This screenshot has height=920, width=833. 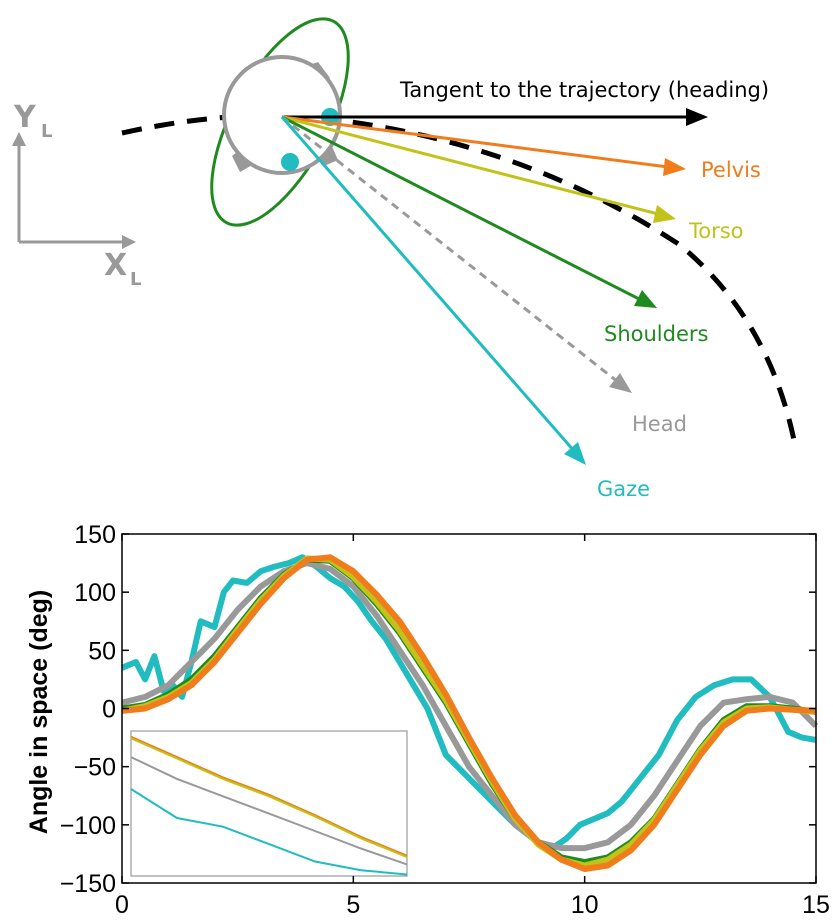 I want to click on inset-plot, so click(x=269, y=803).